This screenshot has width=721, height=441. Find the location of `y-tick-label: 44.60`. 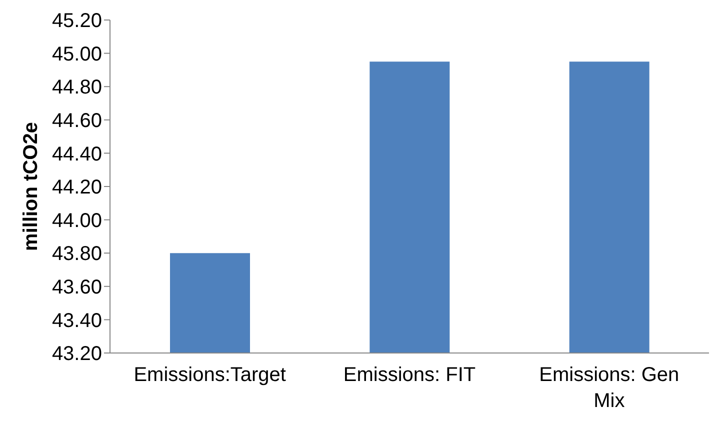

y-tick-label: 44.60 is located at coordinates (77, 121).